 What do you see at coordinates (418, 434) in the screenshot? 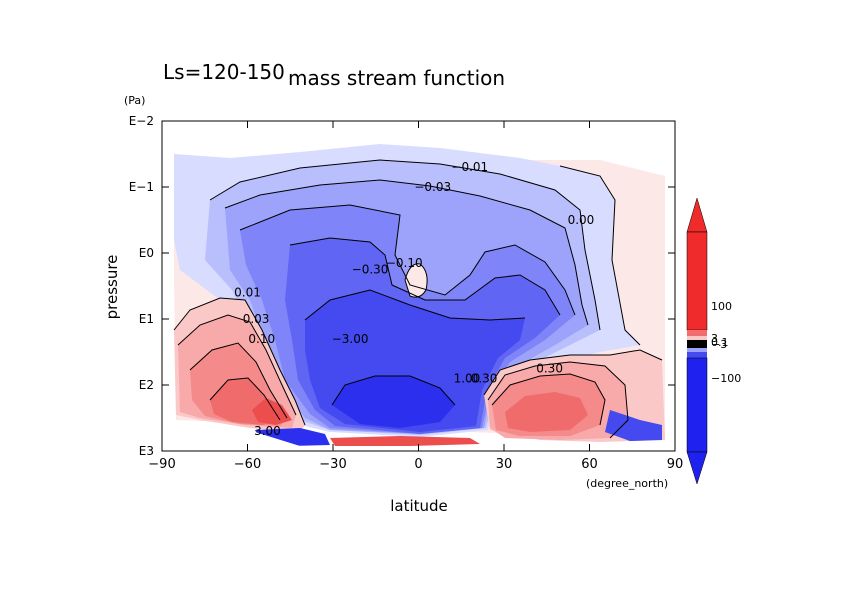
I see `ground-mask` at bounding box center [418, 434].